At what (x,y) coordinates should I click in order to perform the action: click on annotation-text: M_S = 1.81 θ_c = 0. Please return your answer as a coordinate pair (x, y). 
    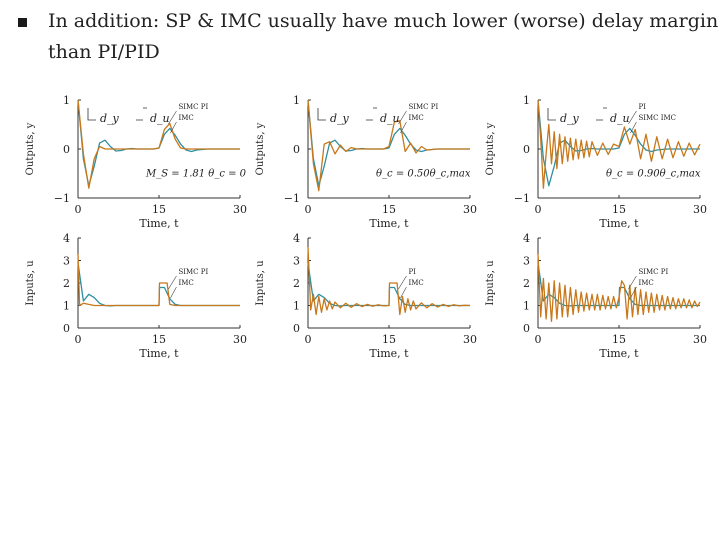
    Looking at the image, I should click on (196, 173).